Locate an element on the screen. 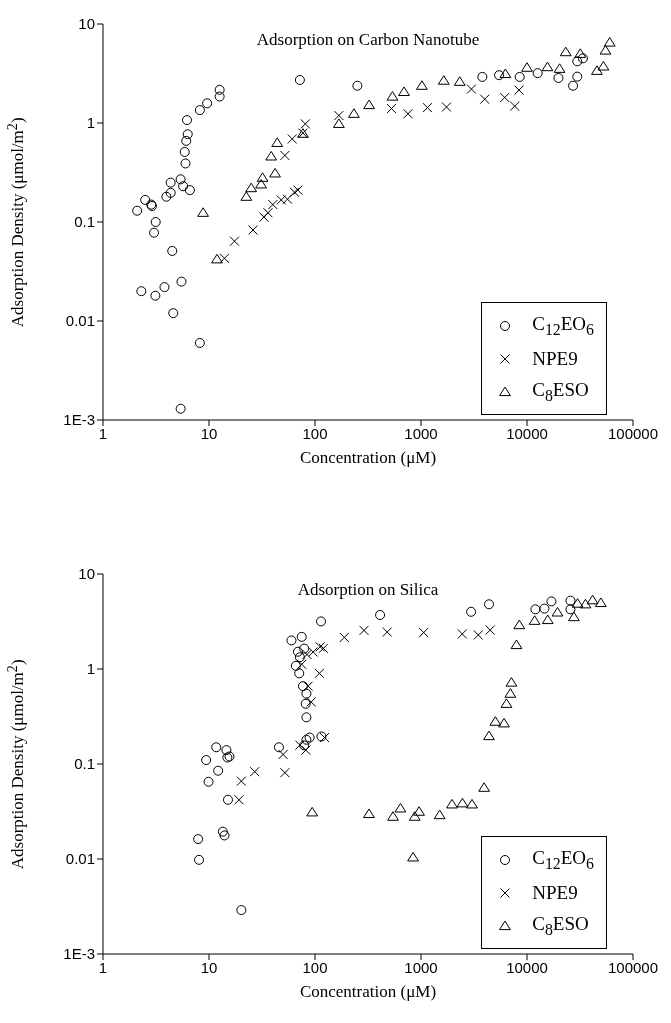 The width and height of the screenshot is (671, 1023). chart-title: Adsorption on Carbon Nanotube is located at coordinates (368, 40).